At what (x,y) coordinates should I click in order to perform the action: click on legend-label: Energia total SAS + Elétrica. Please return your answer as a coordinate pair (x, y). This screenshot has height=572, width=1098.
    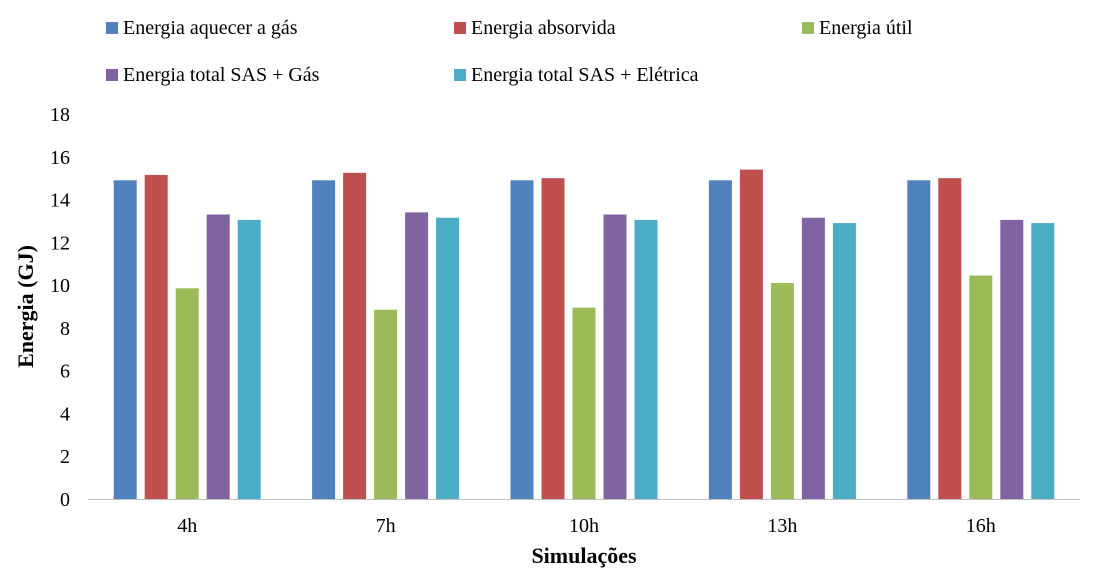
    Looking at the image, I should click on (585, 75).